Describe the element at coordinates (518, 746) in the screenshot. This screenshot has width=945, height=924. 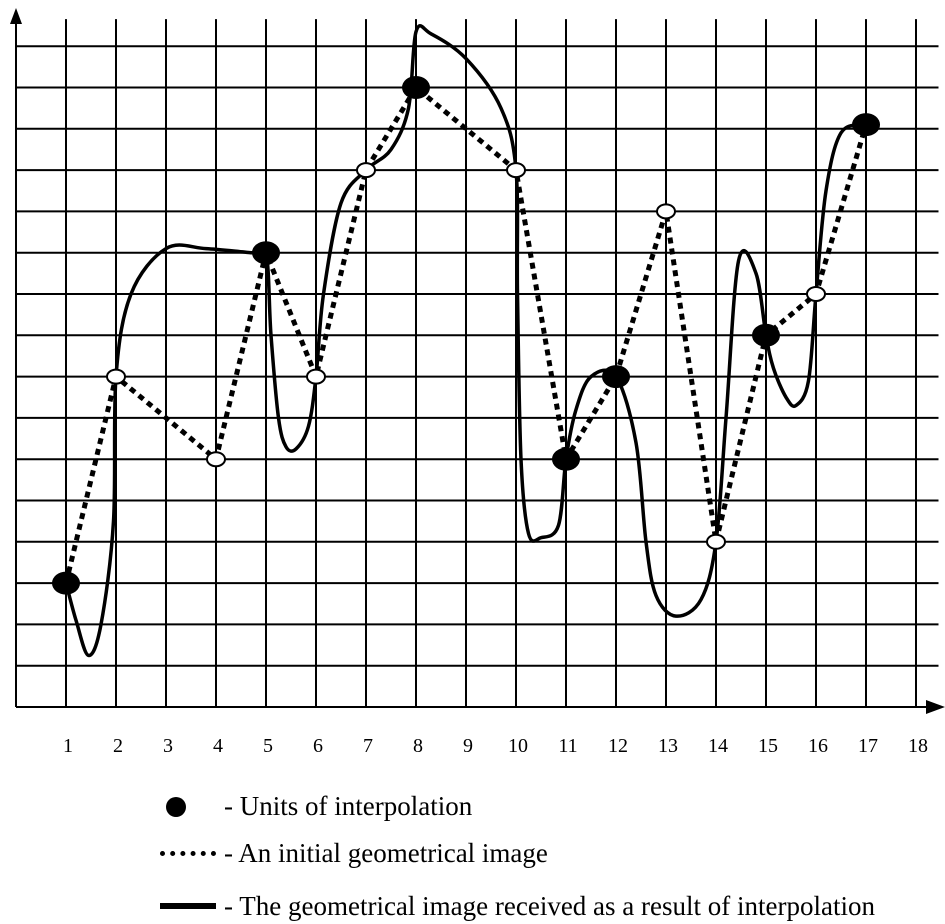
I see `x-tick-label: 10` at that location.